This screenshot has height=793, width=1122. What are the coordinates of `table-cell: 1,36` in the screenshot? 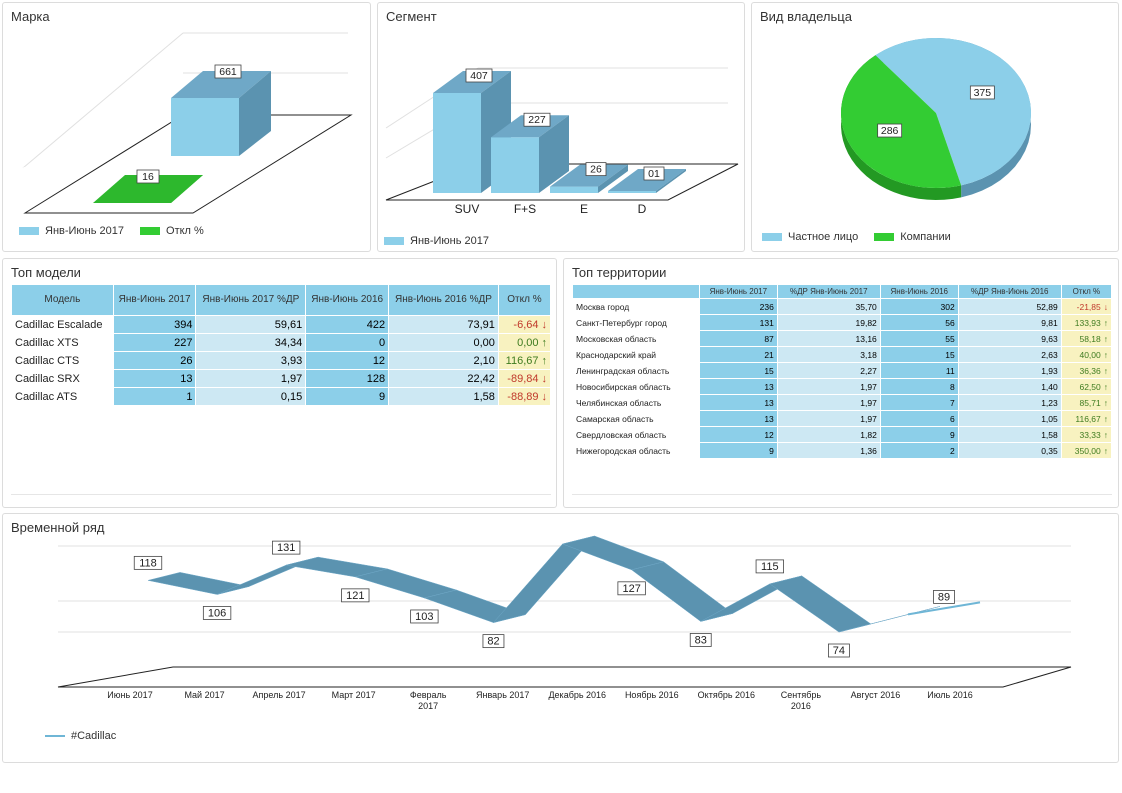 It's located at (828, 450).